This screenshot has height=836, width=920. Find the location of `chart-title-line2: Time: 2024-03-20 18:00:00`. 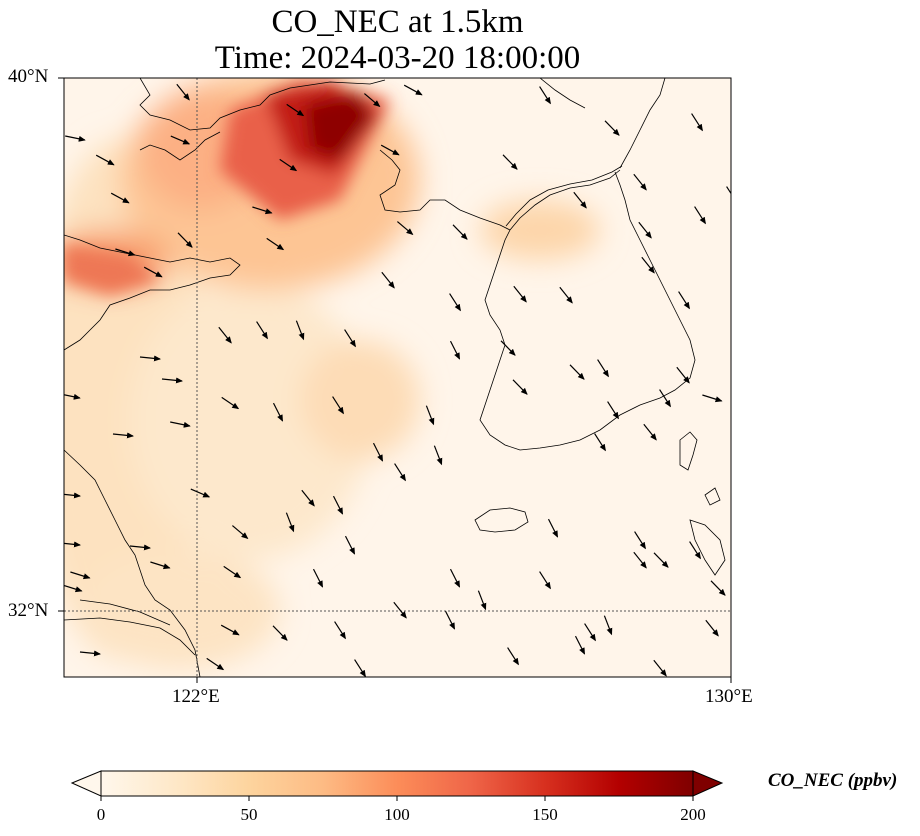

chart-title-line2: Time: 2024-03-20 18:00:00 is located at coordinates (397, 58).